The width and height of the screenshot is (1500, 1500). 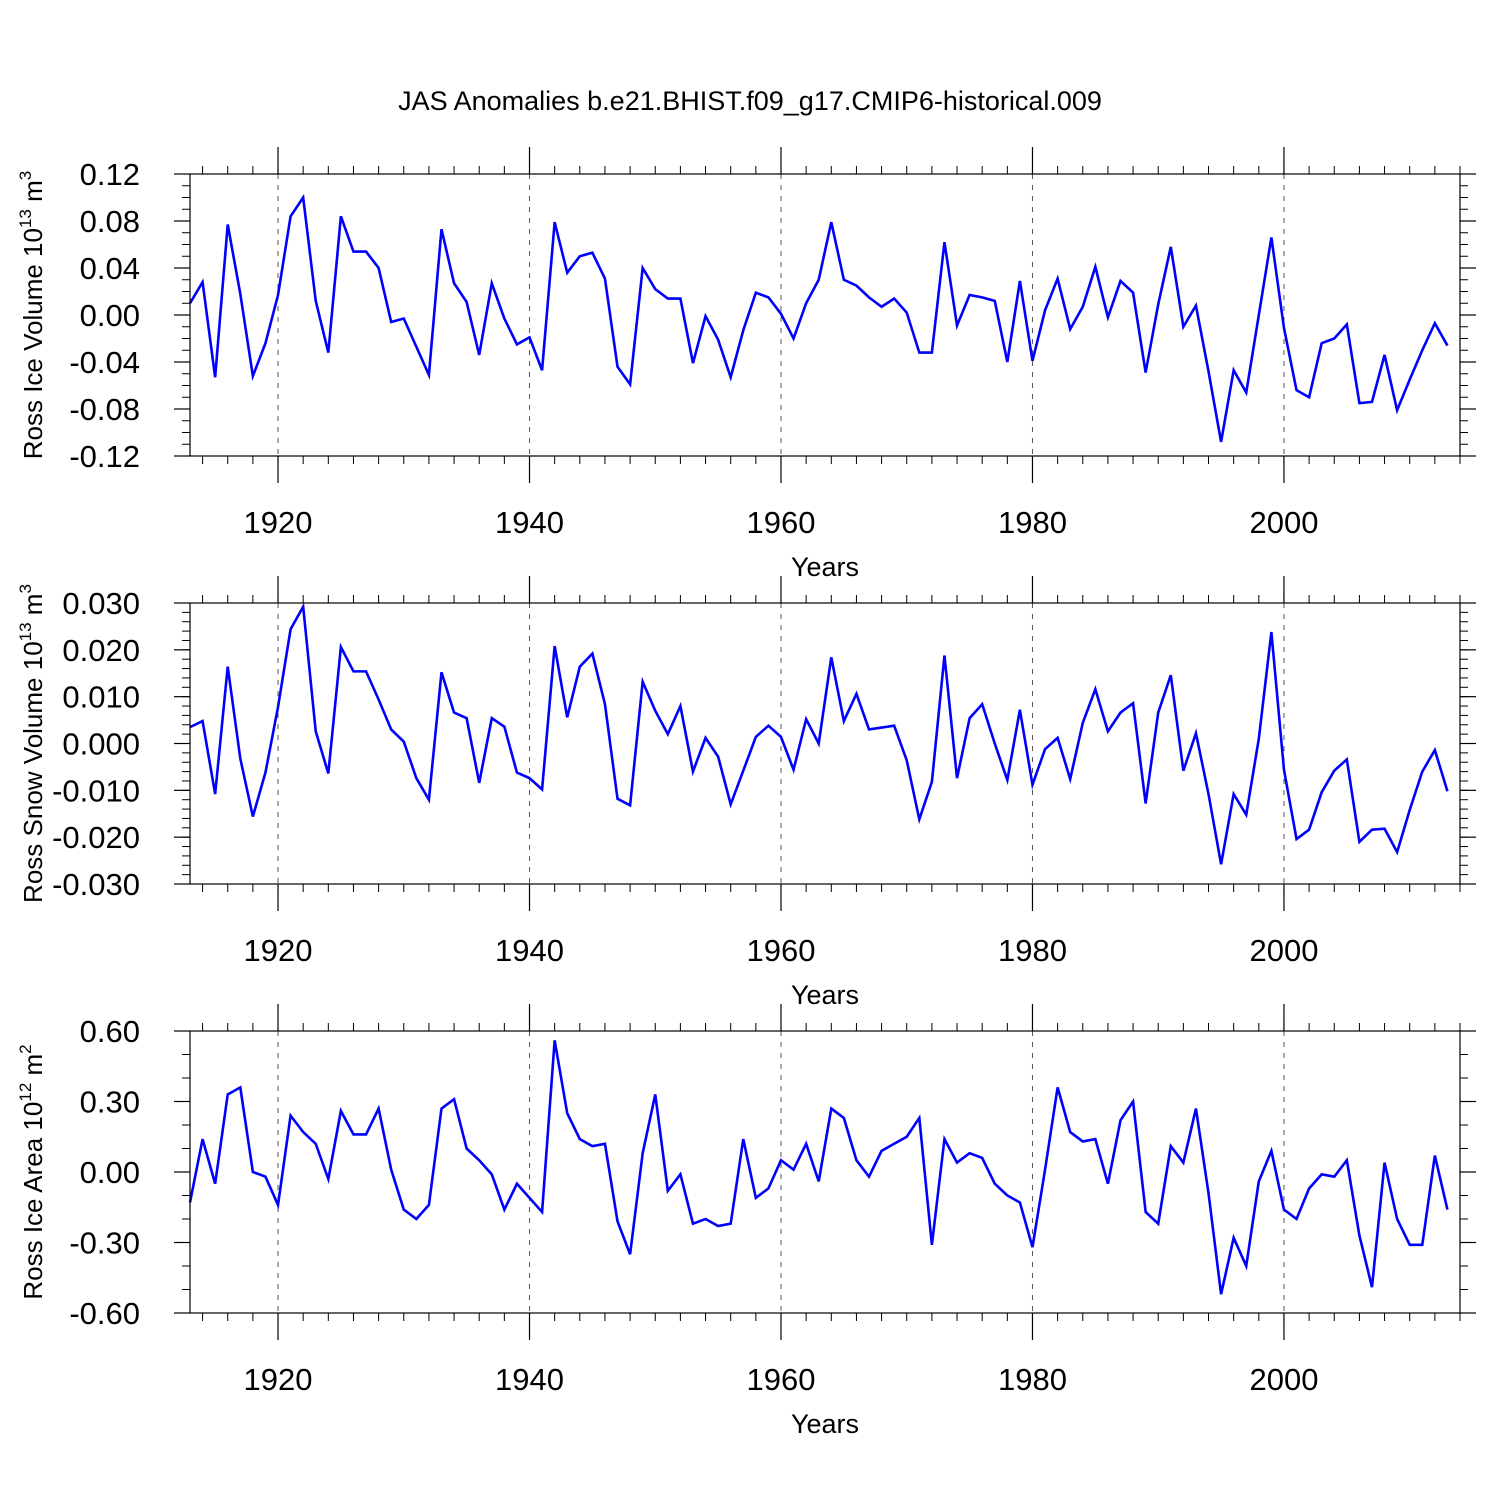 I want to click on y-axis-label: Ross Ice Volume 1013 m3, so click(x=32, y=315).